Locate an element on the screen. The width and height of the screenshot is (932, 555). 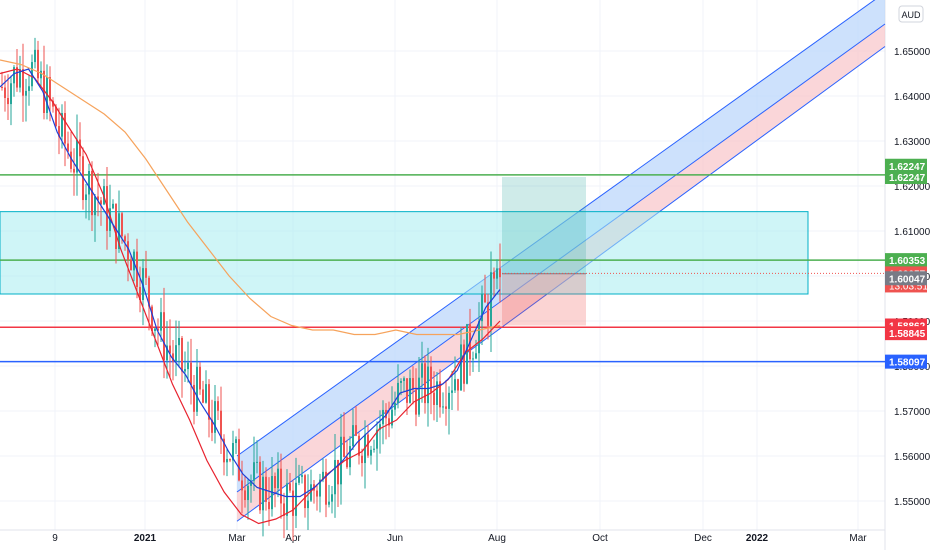
y-tick-label: 1.61000 is located at coordinates (912, 232).